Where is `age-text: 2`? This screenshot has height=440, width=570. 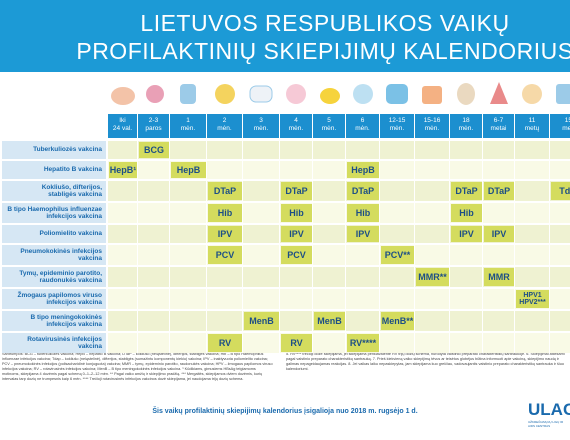 age-text: 2 is located at coordinates (224, 120).